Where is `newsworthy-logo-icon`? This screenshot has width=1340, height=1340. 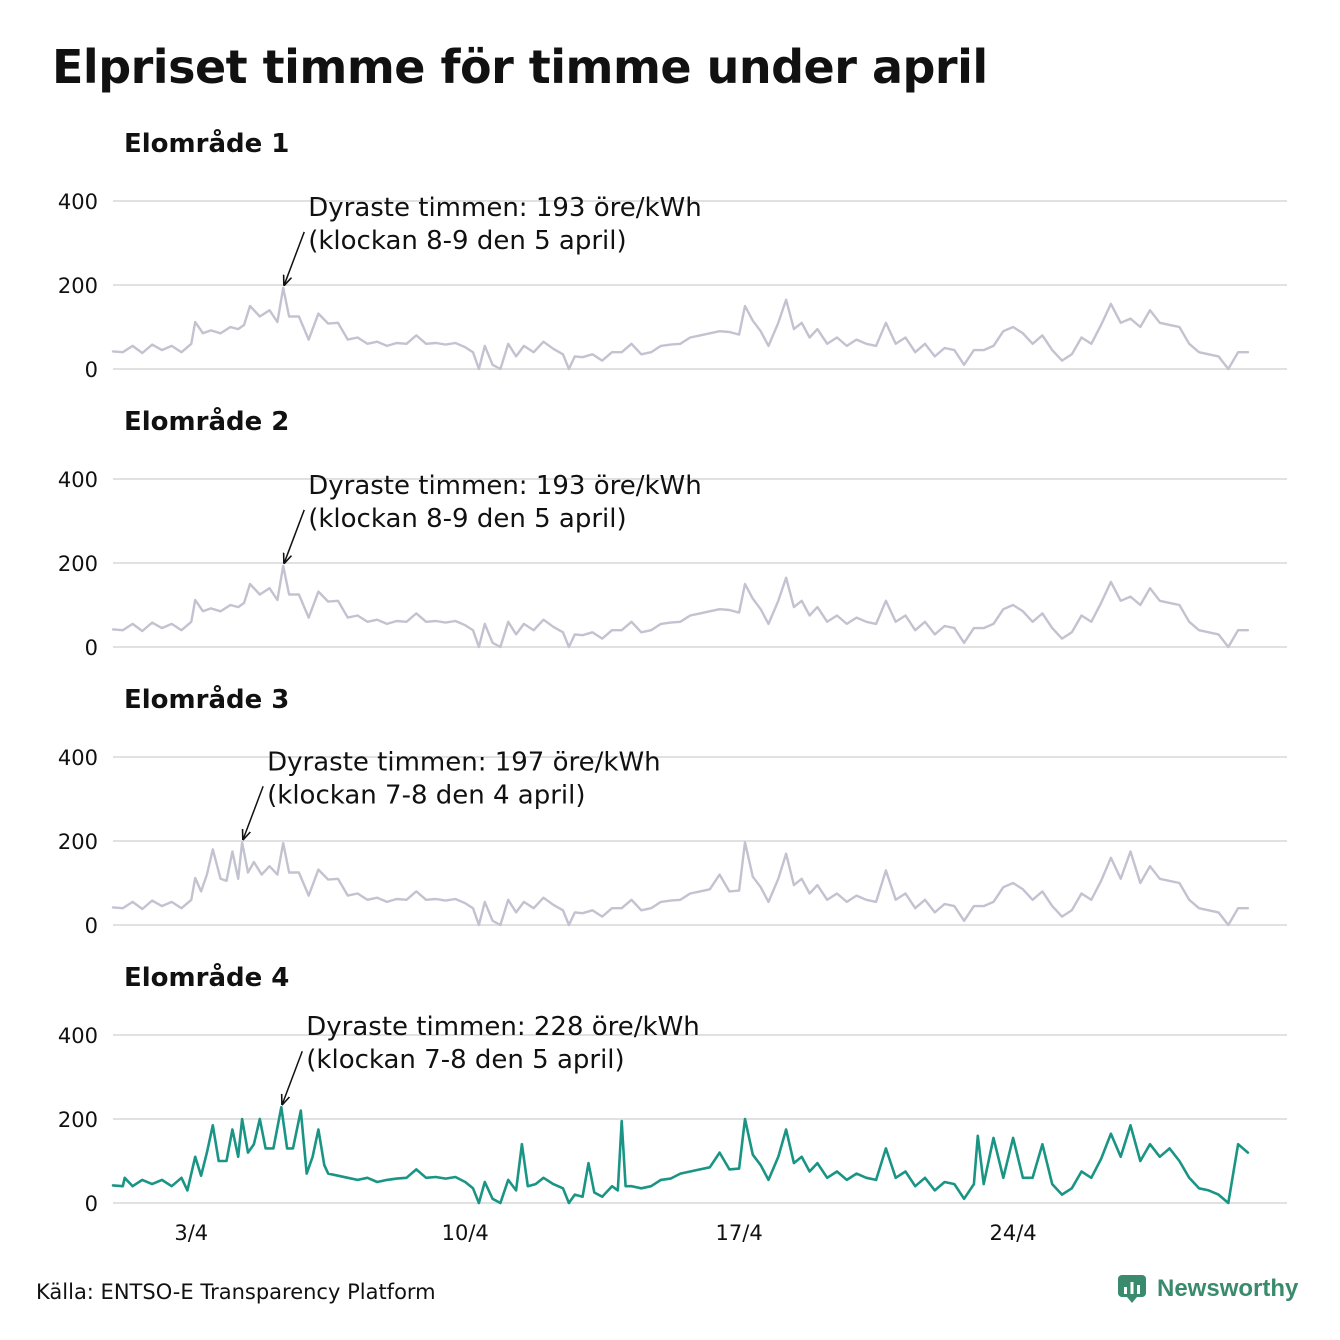 newsworthy-logo-icon is located at coordinates (1132, 1289).